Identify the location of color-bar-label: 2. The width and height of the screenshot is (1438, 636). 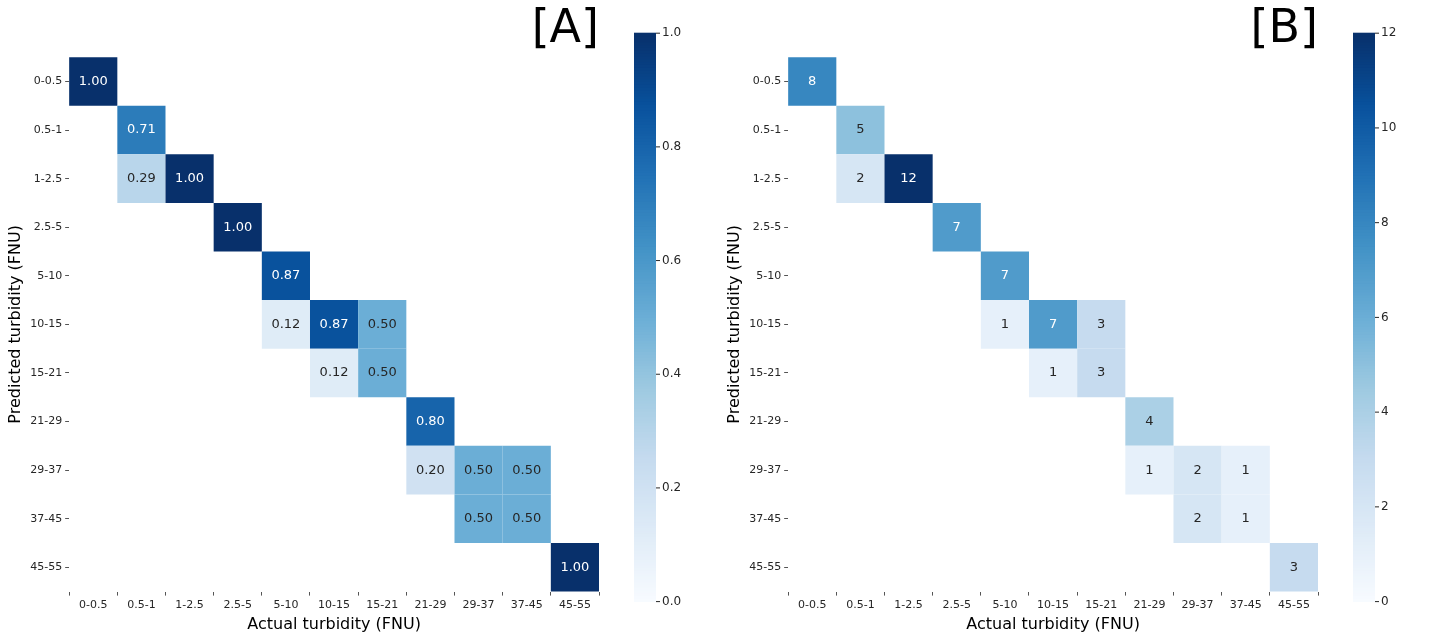
(1385, 505).